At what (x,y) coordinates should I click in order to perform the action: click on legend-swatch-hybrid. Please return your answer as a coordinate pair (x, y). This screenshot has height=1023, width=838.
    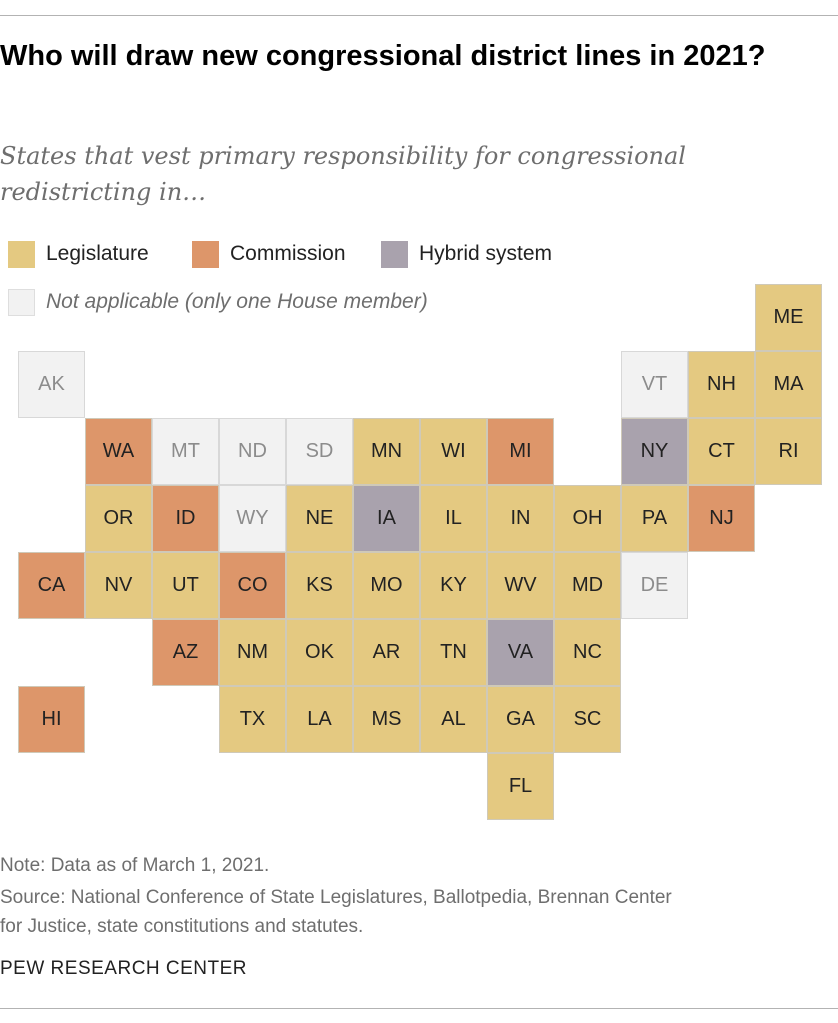
    Looking at the image, I should click on (394, 254).